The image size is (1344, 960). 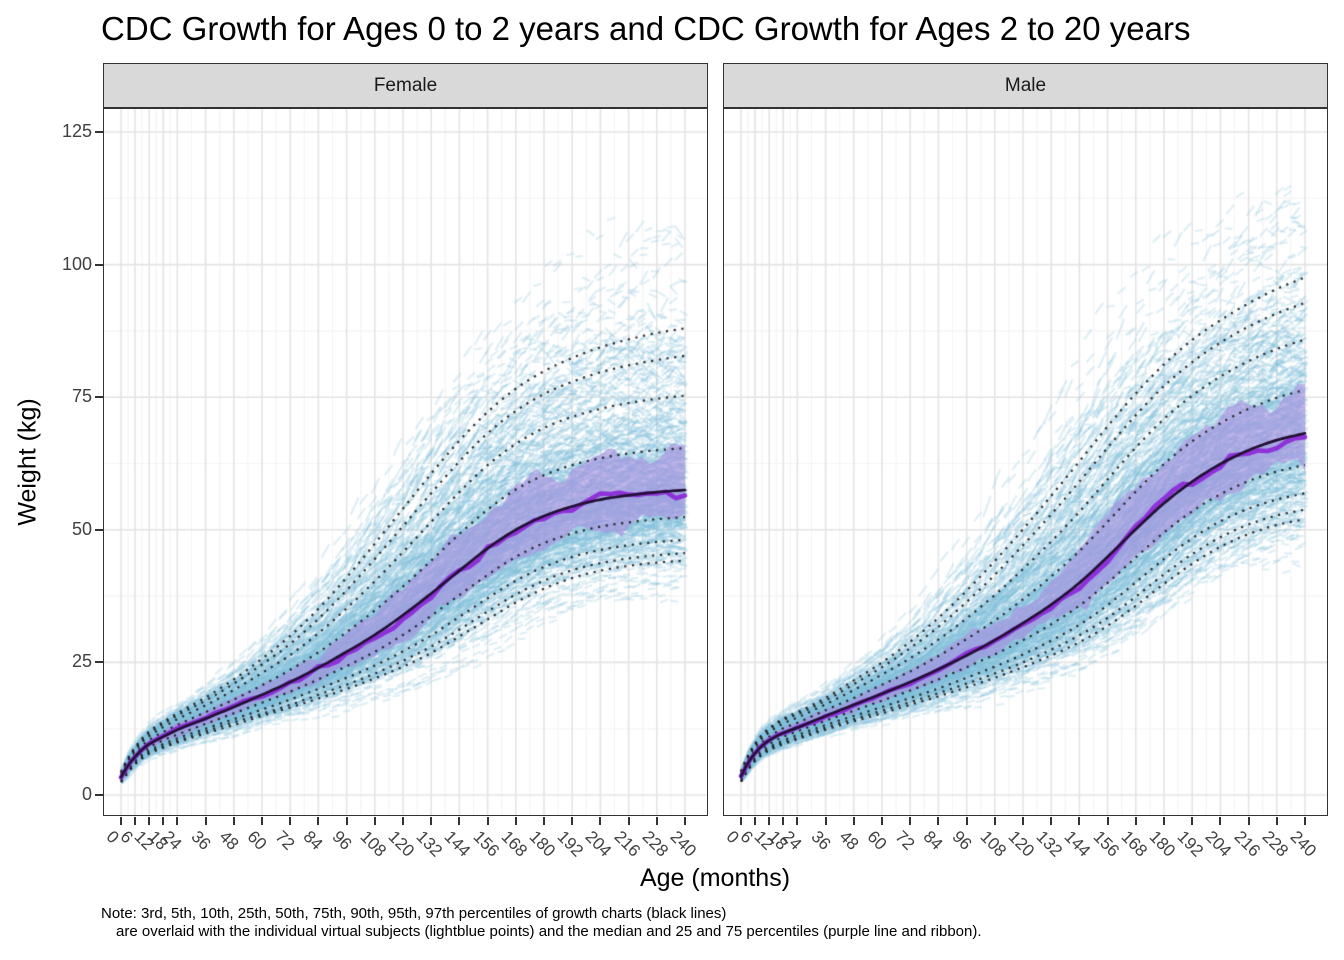 What do you see at coordinates (313, 840) in the screenshot?
I see `x-tick-label: 84` at bounding box center [313, 840].